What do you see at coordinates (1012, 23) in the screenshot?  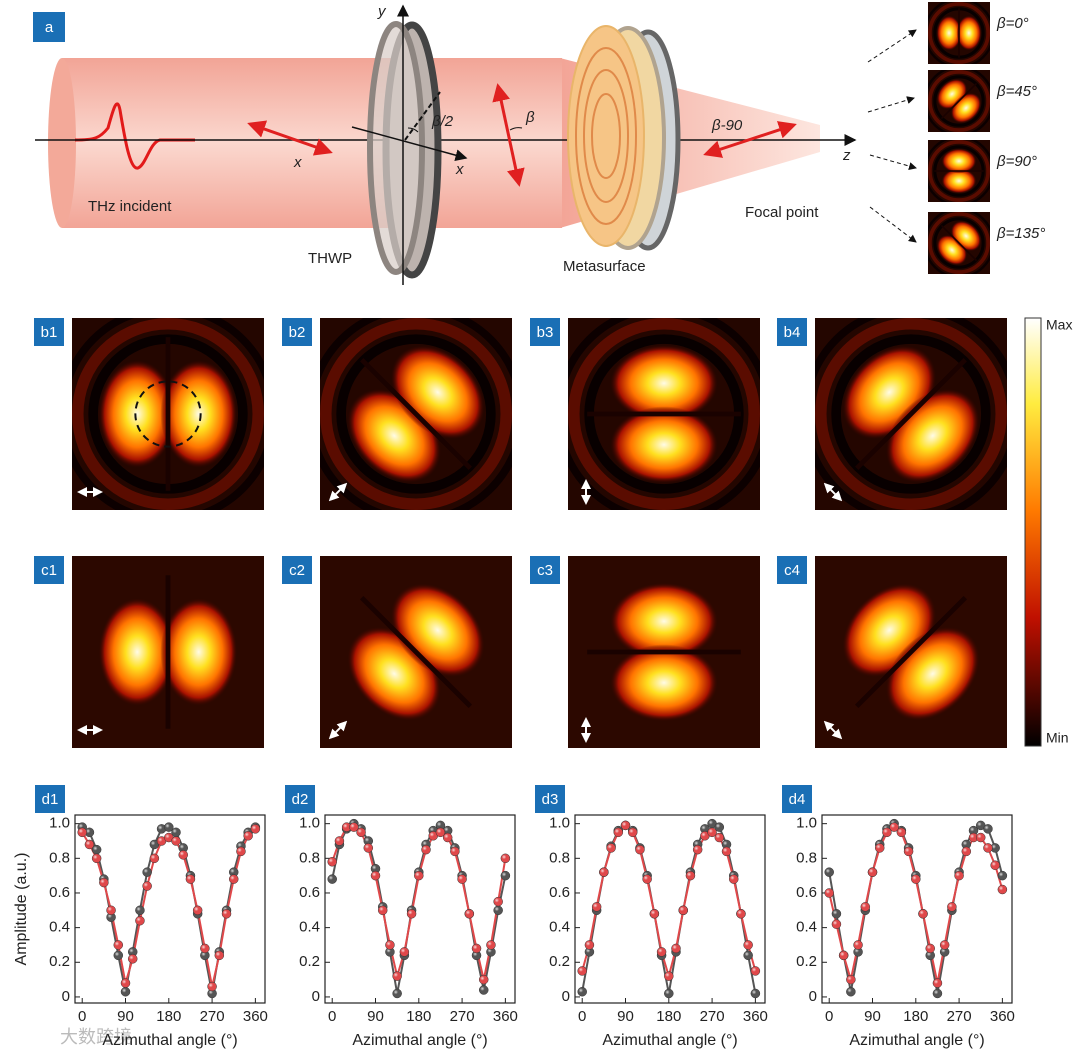 I see `inset-label: β=0°` at bounding box center [1012, 23].